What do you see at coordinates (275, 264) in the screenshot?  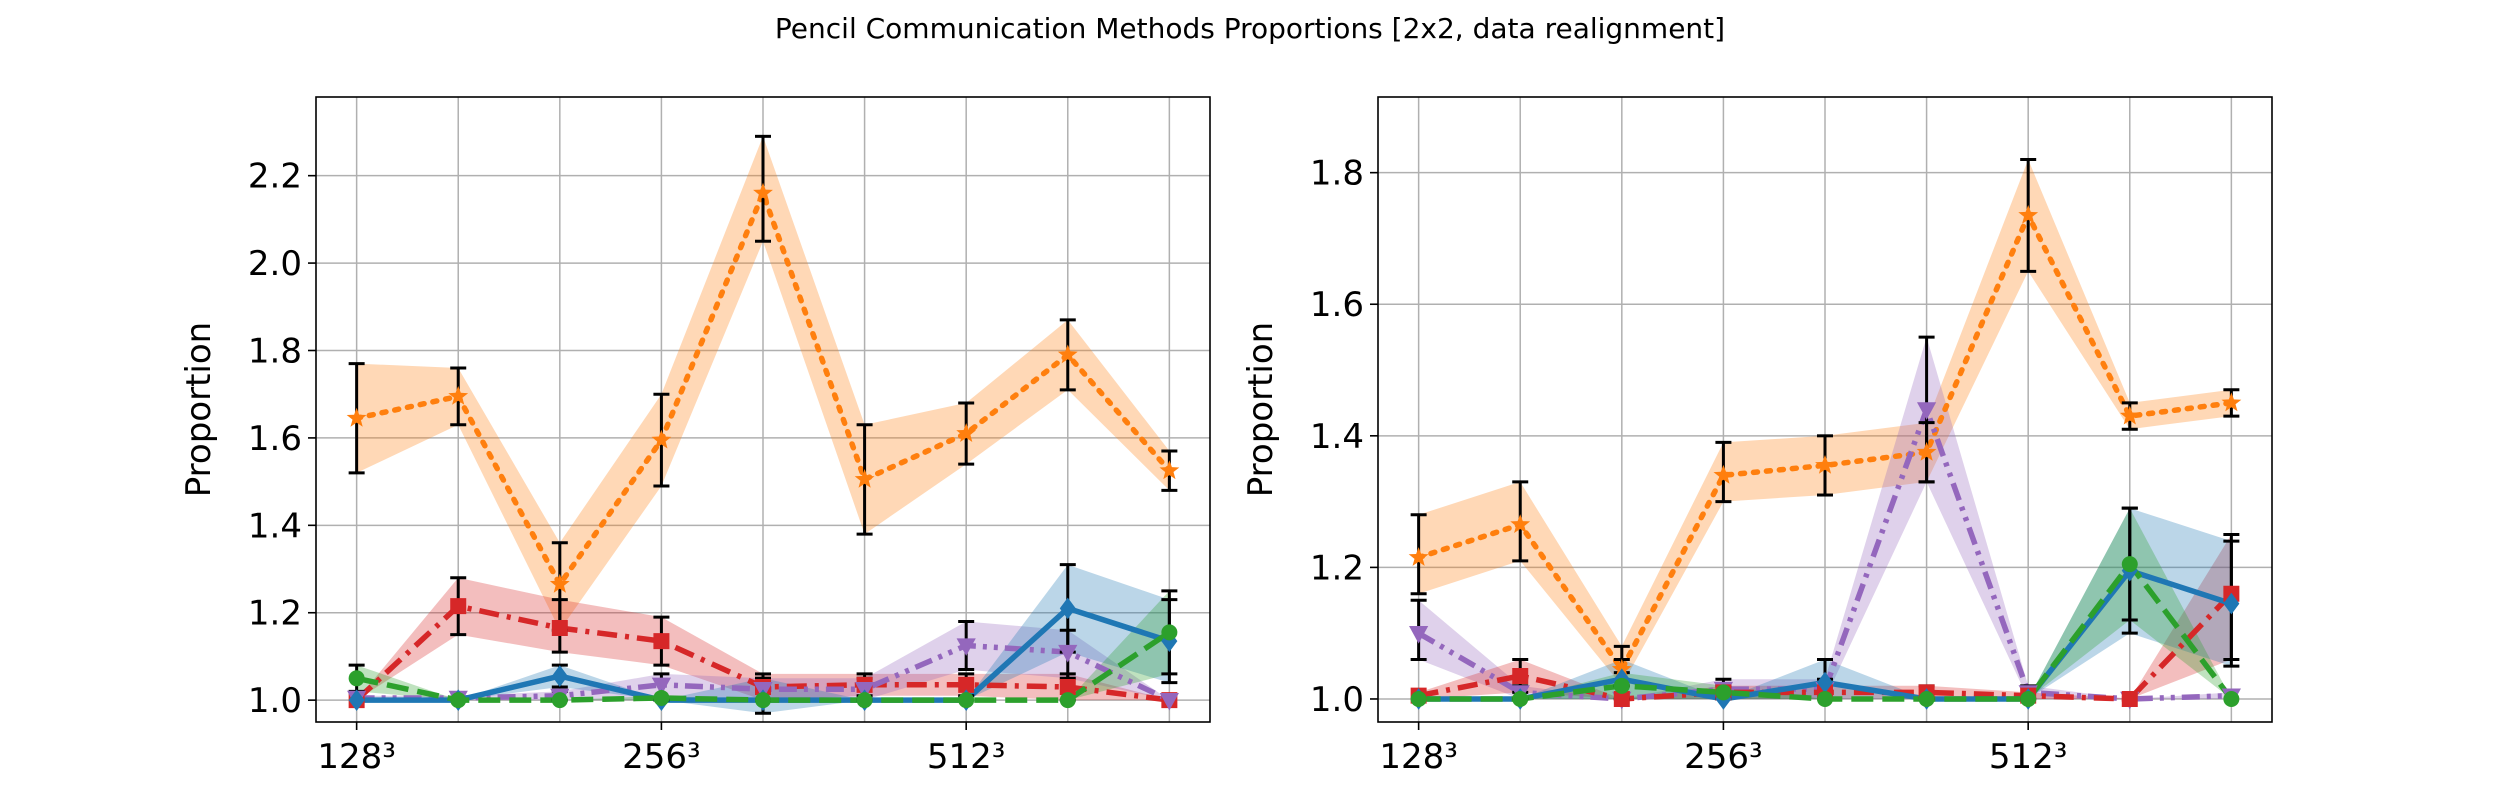 I see `y-tick-label: 2.0` at bounding box center [275, 264].